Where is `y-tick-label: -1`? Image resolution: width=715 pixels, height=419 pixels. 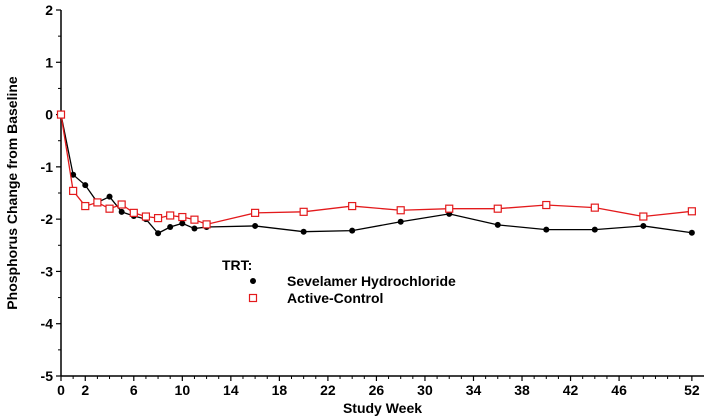 y-tick-label: -1 is located at coordinates (47, 167).